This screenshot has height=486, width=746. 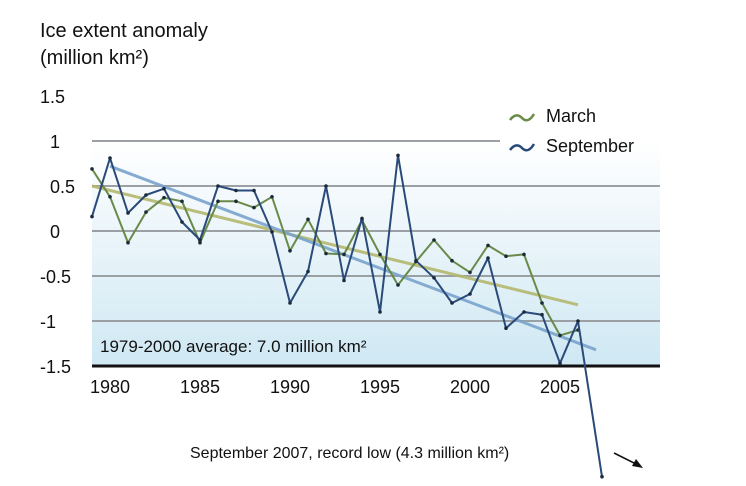 I want to click on record-arrow, so click(x=628, y=460).